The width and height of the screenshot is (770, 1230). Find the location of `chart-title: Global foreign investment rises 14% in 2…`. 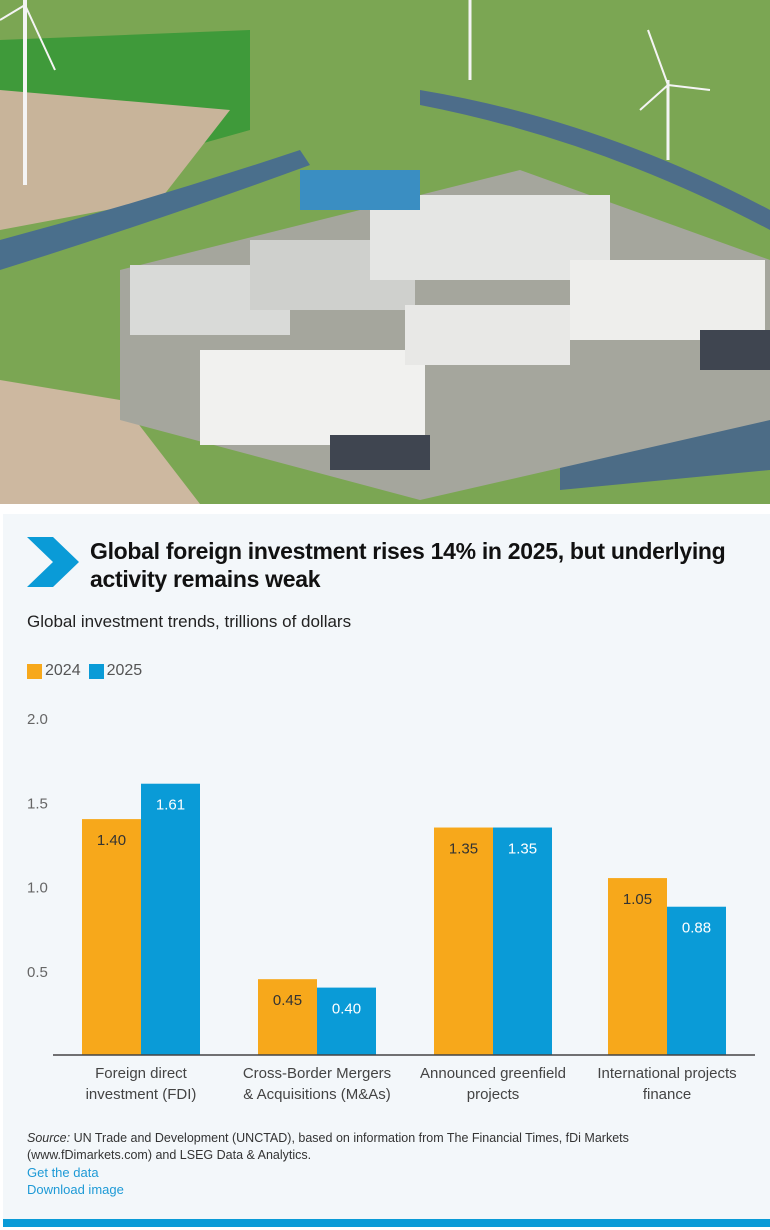

chart-title: Global foreign investment rises 14% in 2… is located at coordinates (408, 565).